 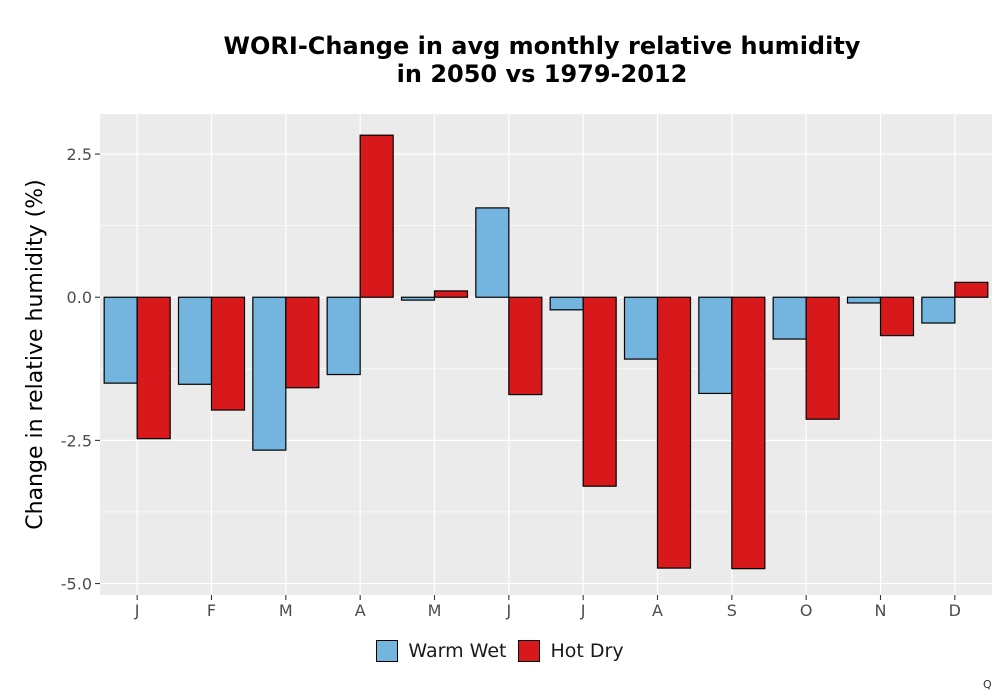 I want to click on legend-item-hot-dry: Hot Dry, so click(x=571, y=651).